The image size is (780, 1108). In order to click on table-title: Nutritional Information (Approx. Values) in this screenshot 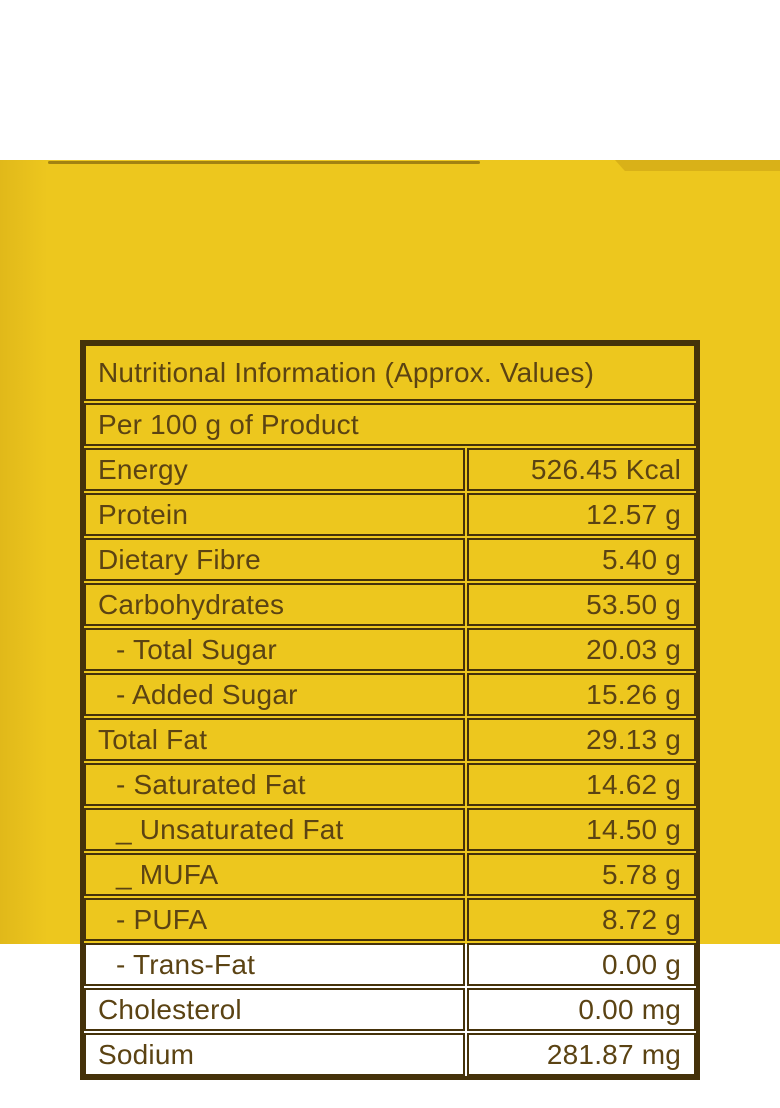, I will do `click(390, 372)`.